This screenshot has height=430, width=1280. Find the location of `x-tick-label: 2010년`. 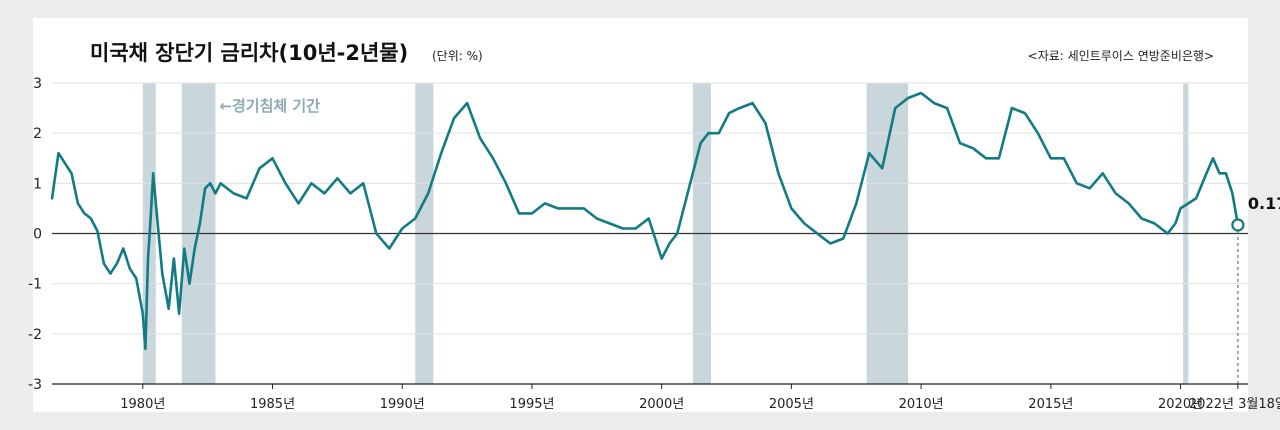

x-tick-label: 2010년 is located at coordinates (921, 404).